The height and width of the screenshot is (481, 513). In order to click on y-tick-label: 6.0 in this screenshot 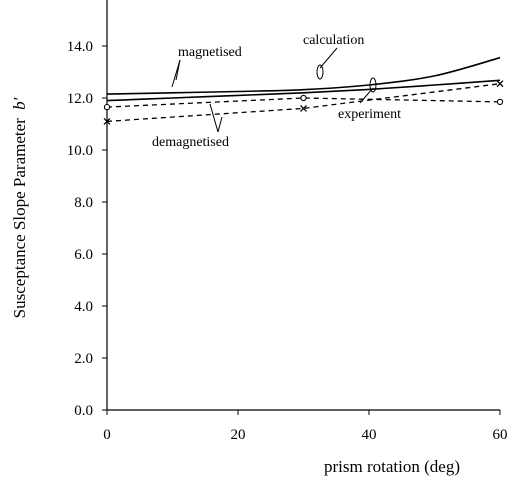, I will do `click(83, 255)`.